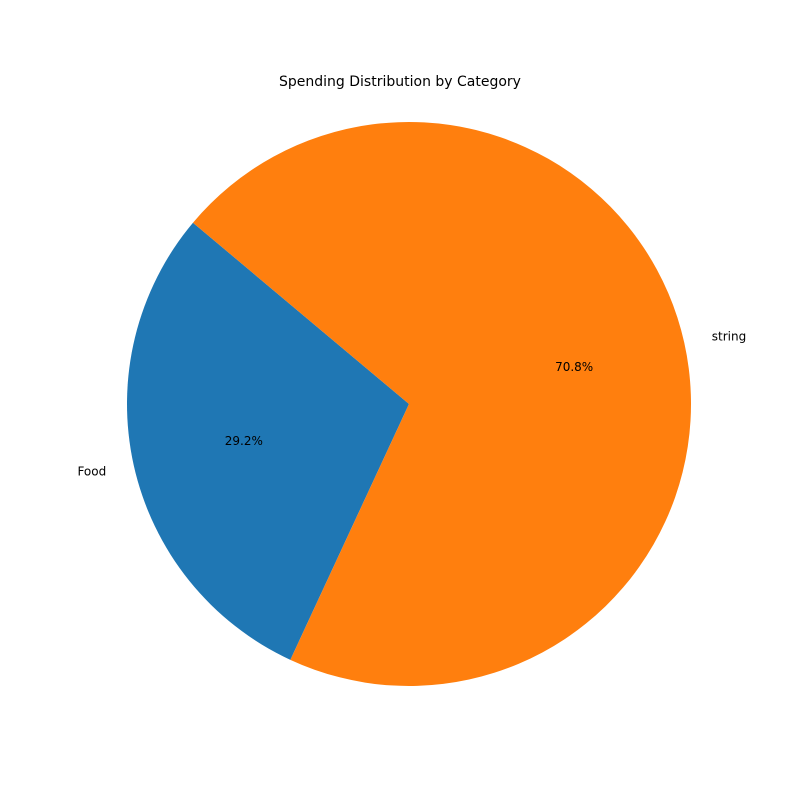  What do you see at coordinates (729, 337) in the screenshot?
I see `slice-label: string` at bounding box center [729, 337].